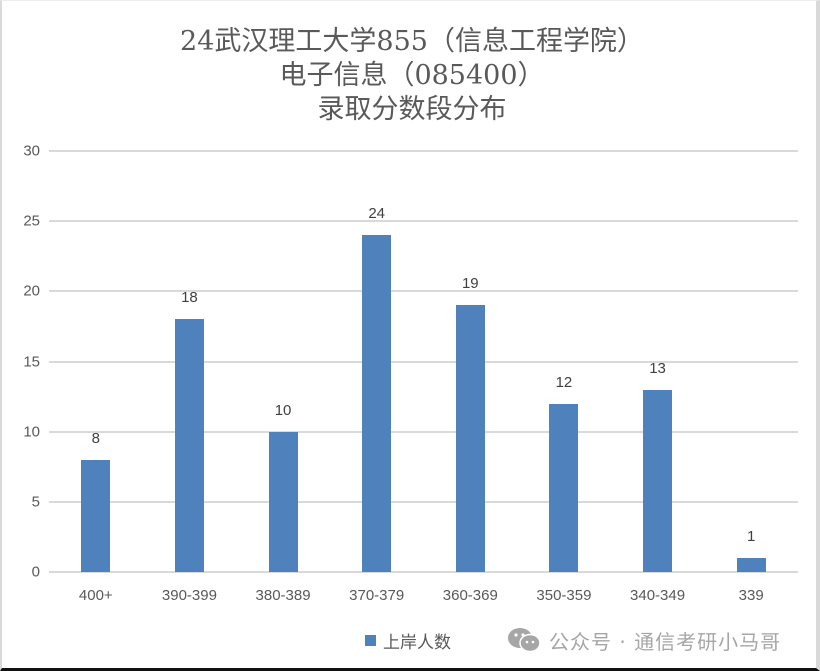 The image size is (820, 671). I want to click on y-tick-label: 5, so click(35, 502).